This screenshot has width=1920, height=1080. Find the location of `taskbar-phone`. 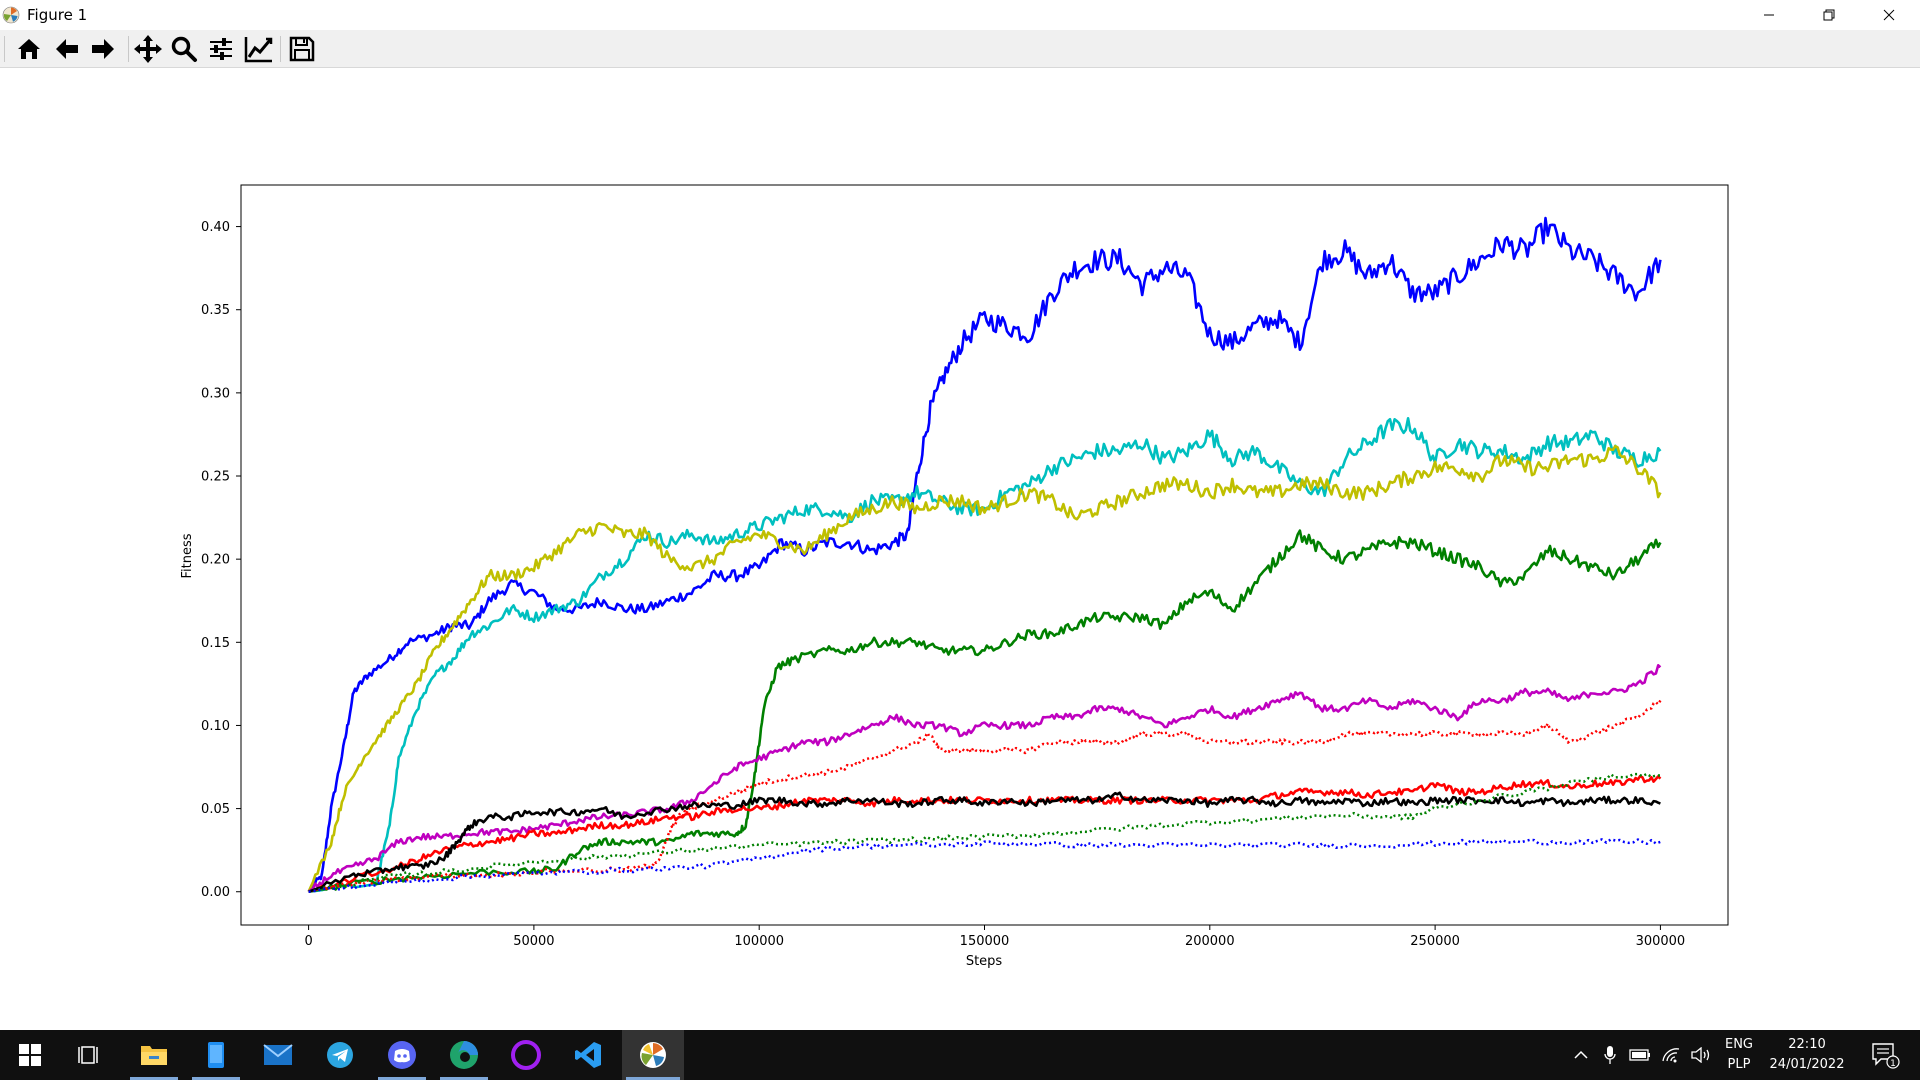

taskbar-phone is located at coordinates (216, 1055).